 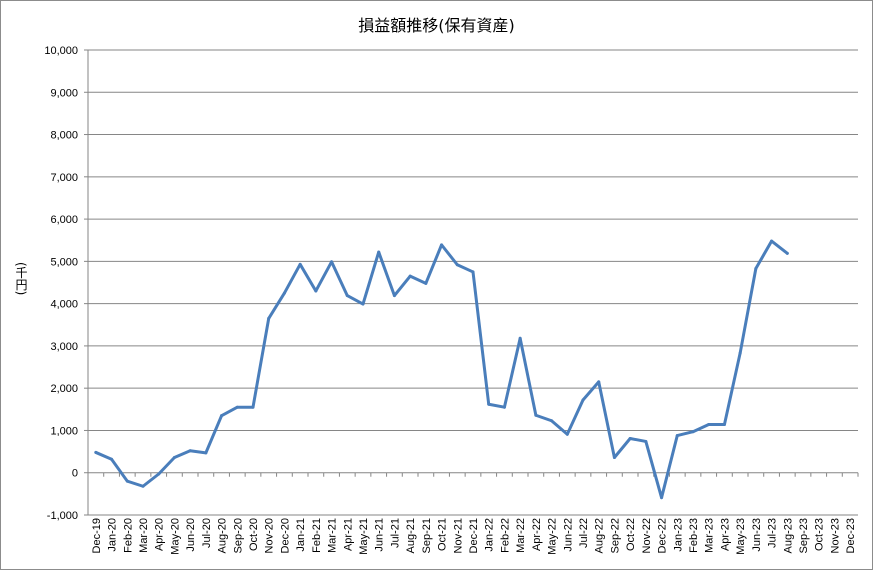 I want to click on x-tick-label: Mar-23, so click(x=710, y=535).